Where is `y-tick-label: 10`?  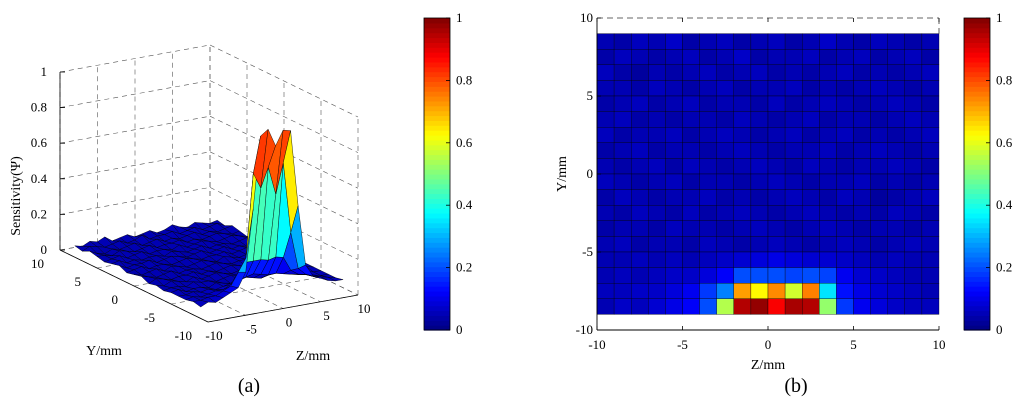 y-tick-label: 10 is located at coordinates (586, 17).